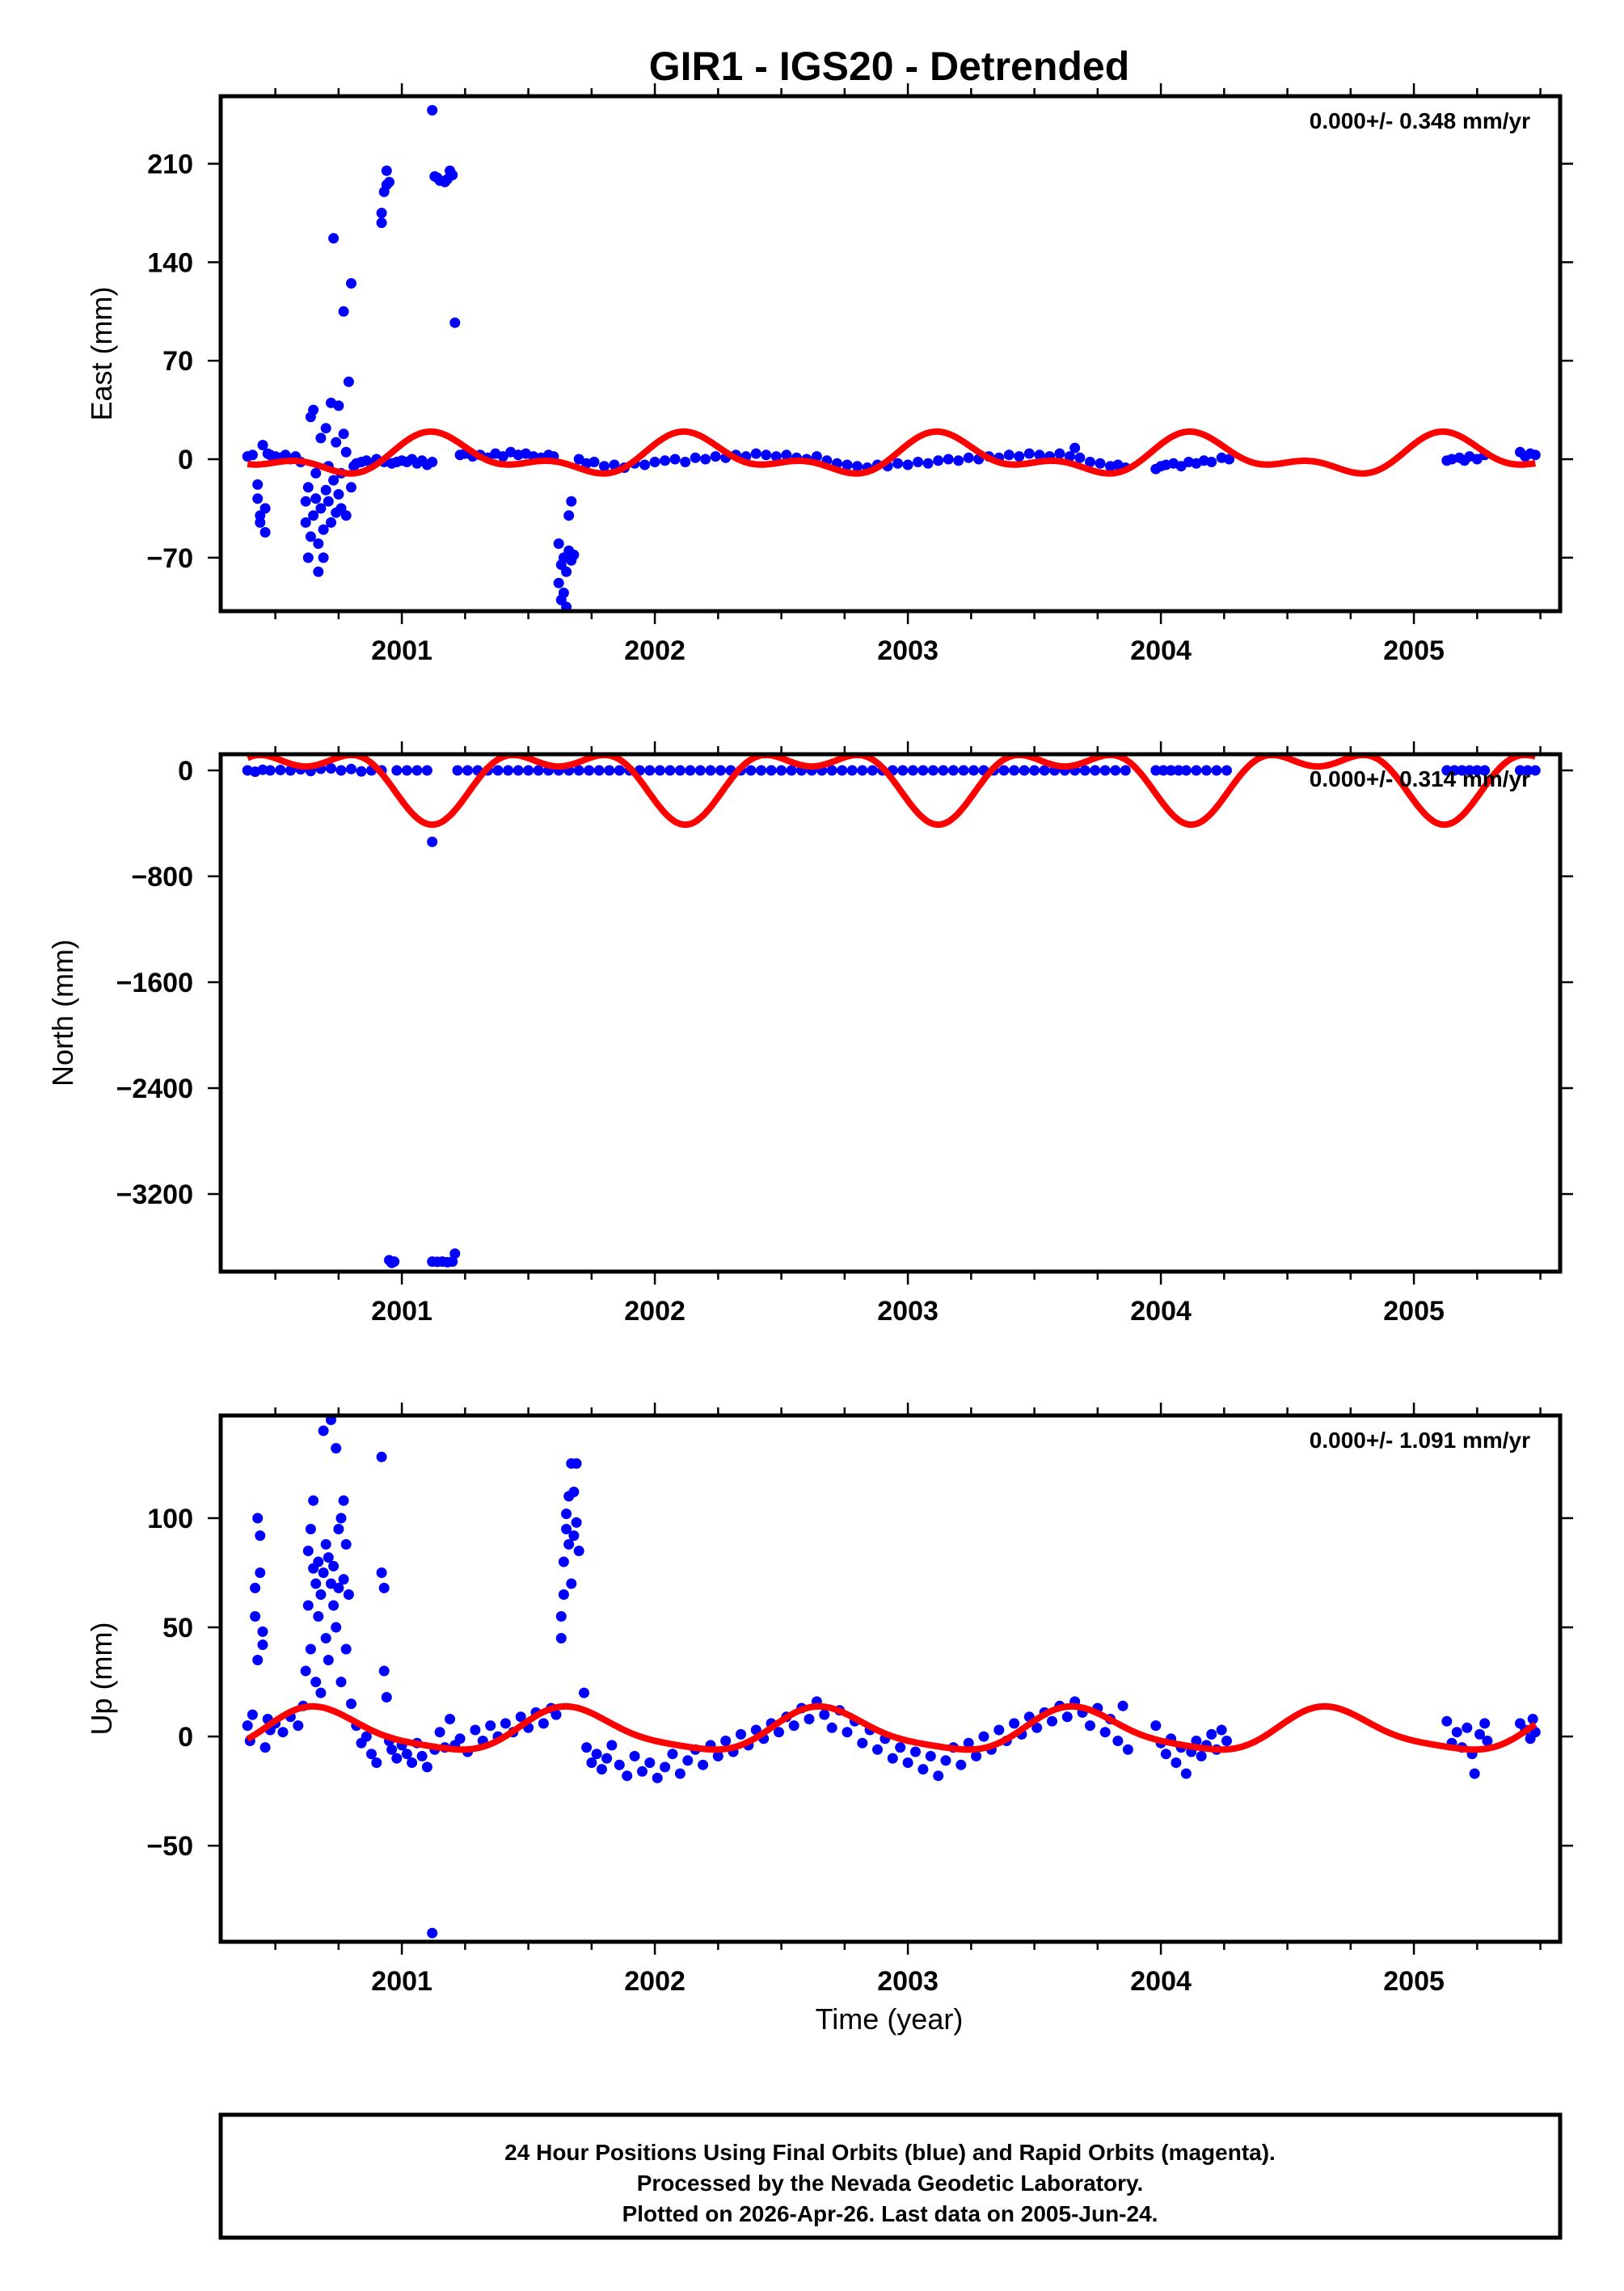  Describe the element at coordinates (654, 1311) in the screenshot. I see `x-tick-label: 2002` at that location.